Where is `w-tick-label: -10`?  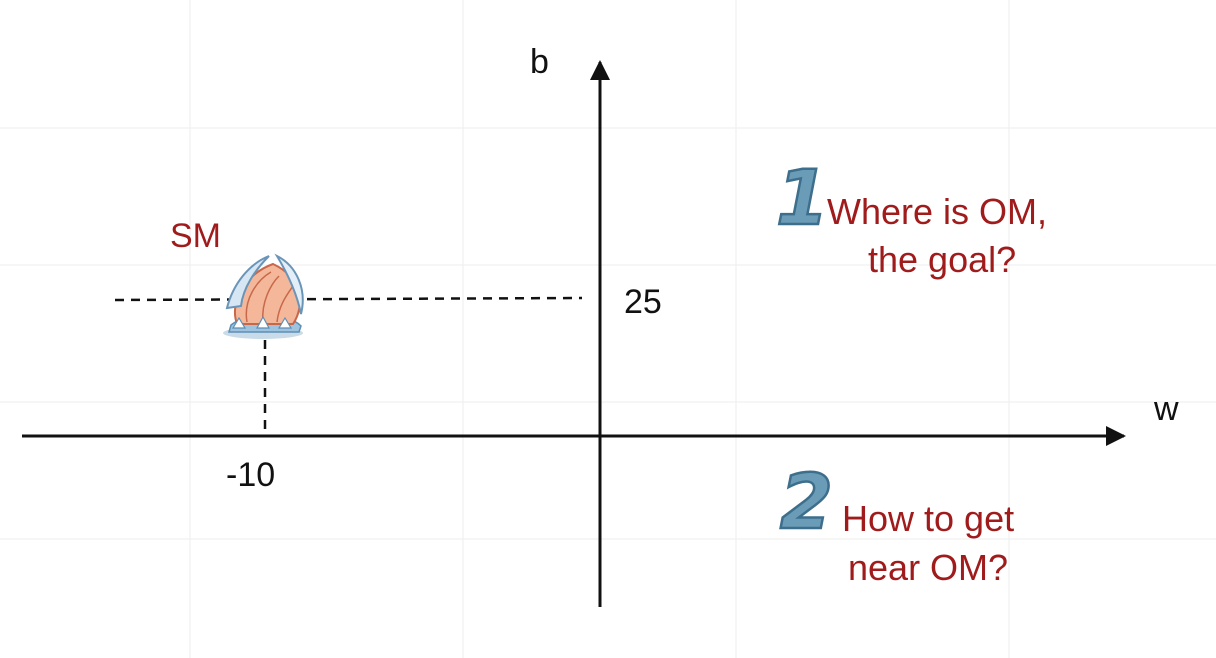
w-tick-label: -10 is located at coordinates (250, 475).